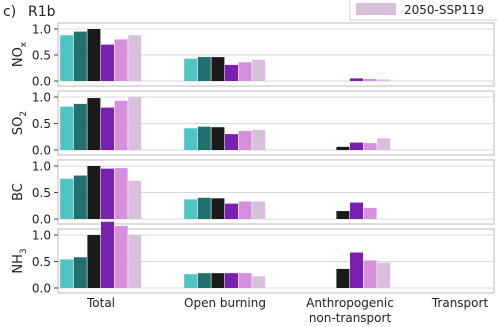  What do you see at coordinates (24, 114) in the screenshot?
I see `y-axis-label-subscript: 2` at bounding box center [24, 114].